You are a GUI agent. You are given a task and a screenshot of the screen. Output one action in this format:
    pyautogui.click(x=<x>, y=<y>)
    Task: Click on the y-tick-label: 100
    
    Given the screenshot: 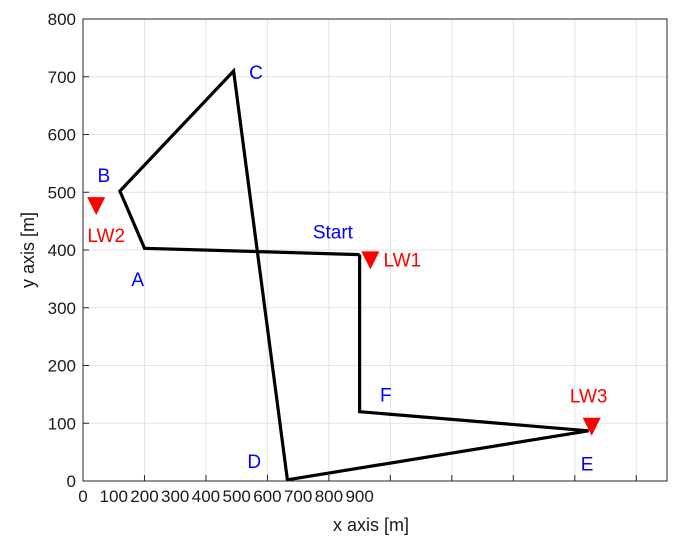 What is the action you would take?
    pyautogui.click(x=62, y=423)
    